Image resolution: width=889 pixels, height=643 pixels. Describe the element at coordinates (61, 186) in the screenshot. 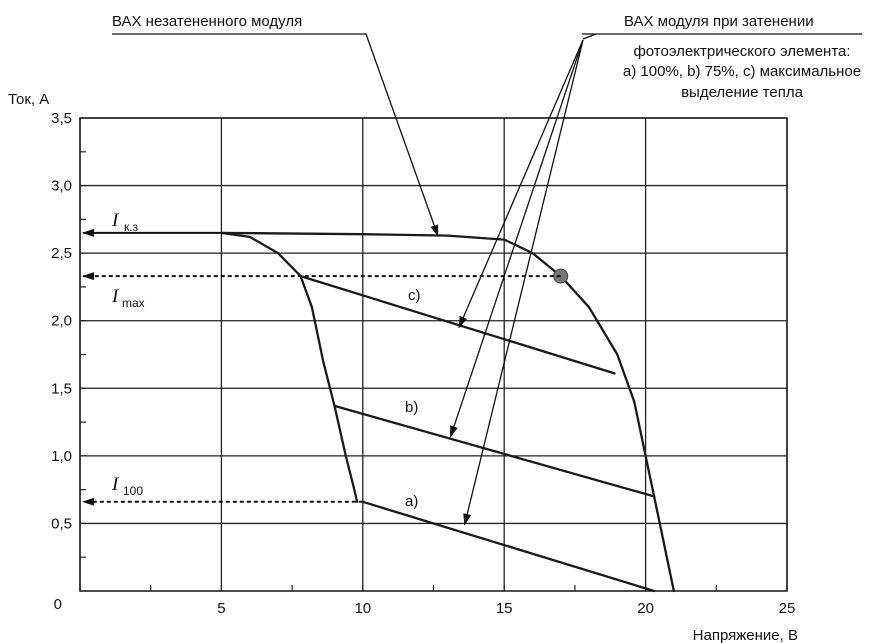

I see `y-tick-label-3,0: 3,0` at that location.